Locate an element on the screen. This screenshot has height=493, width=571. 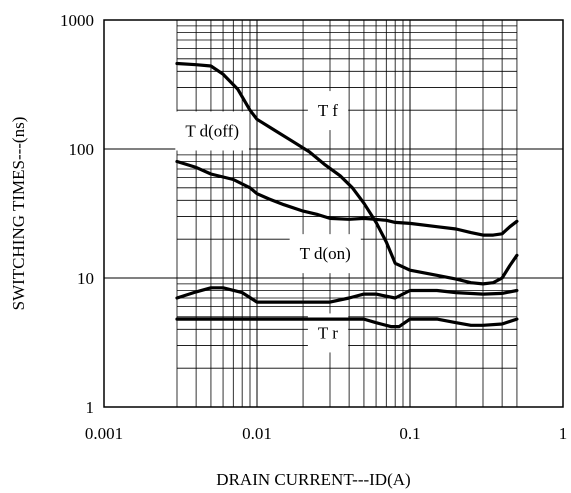
x-tick-labels: 0.001 0.01 0.1 1 is located at coordinates (326, 433).